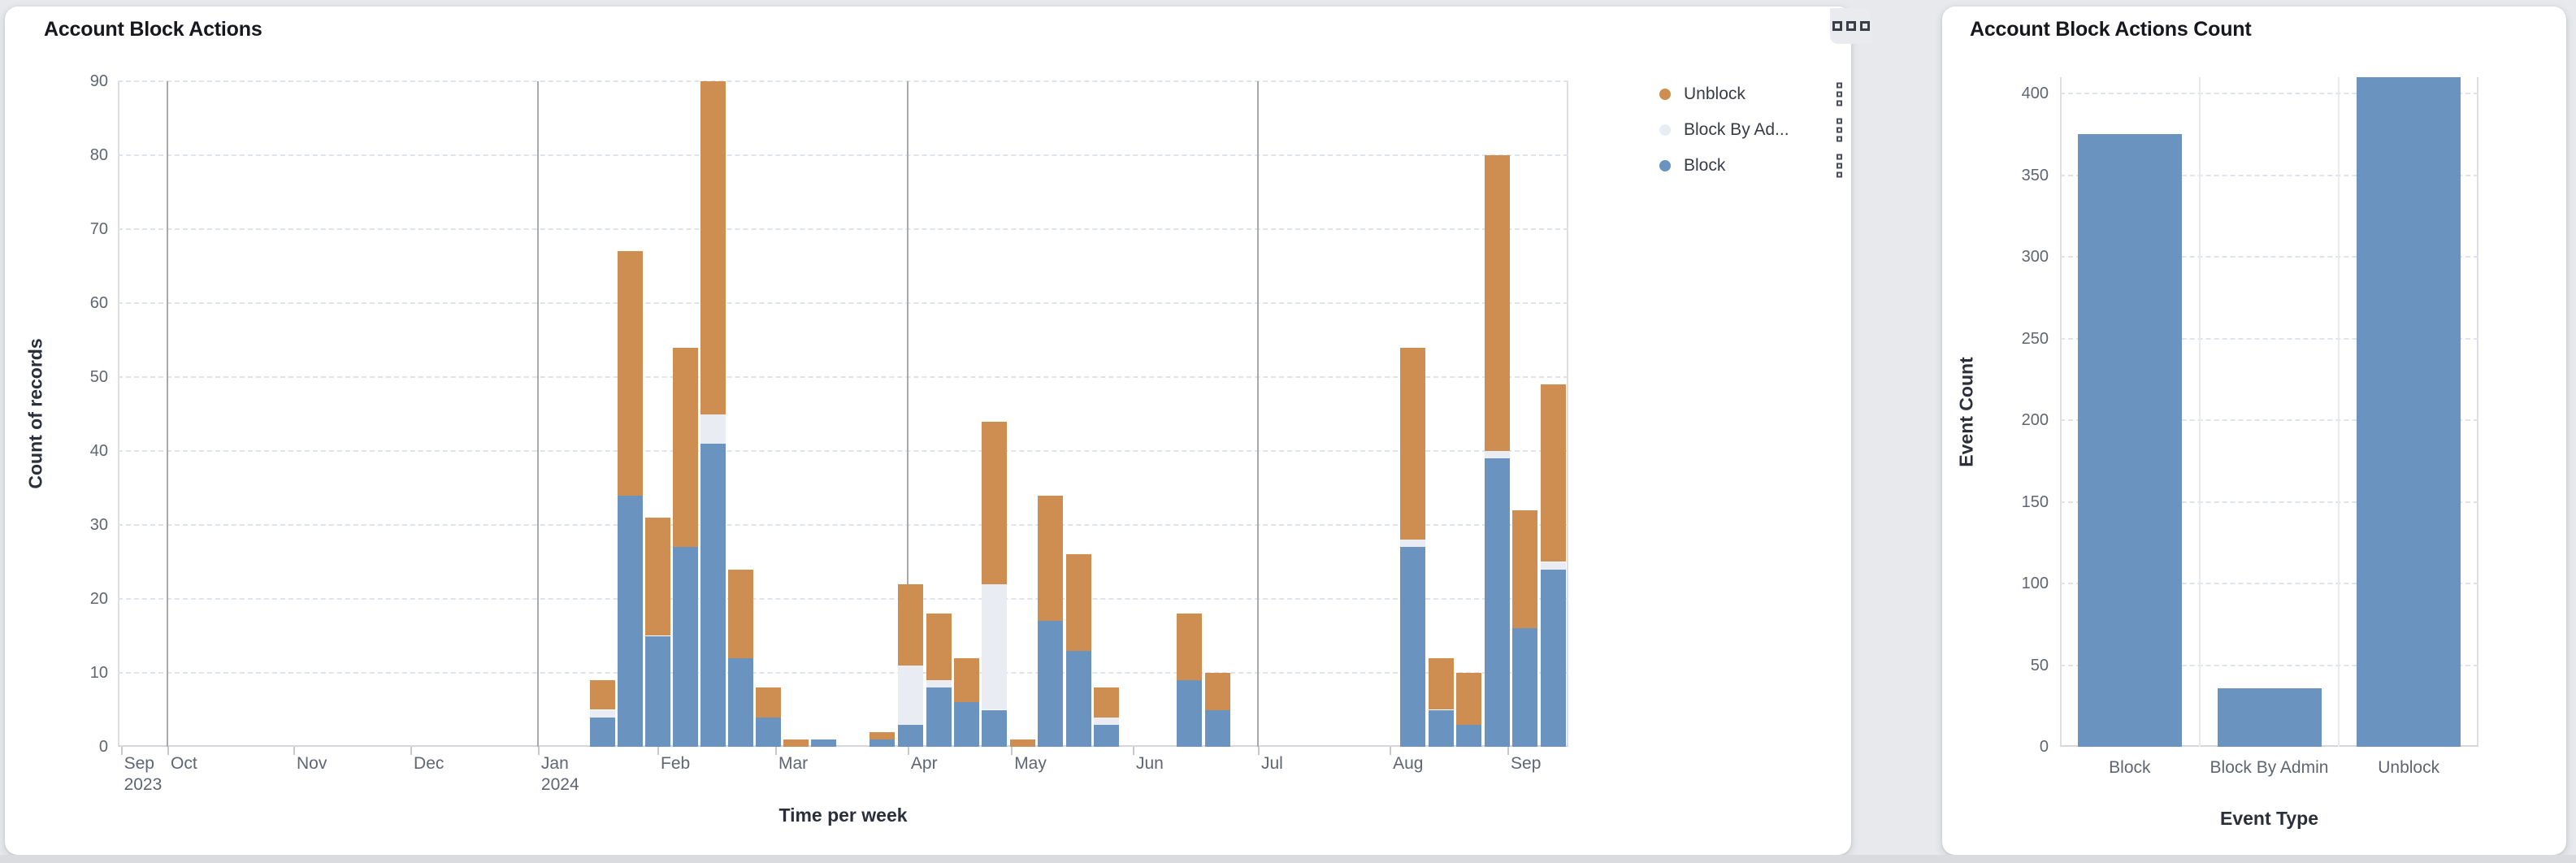 This screenshot has width=2576, height=863. What do you see at coordinates (910, 695) in the screenshot?
I see `bar-10-block_by_admin` at bounding box center [910, 695].